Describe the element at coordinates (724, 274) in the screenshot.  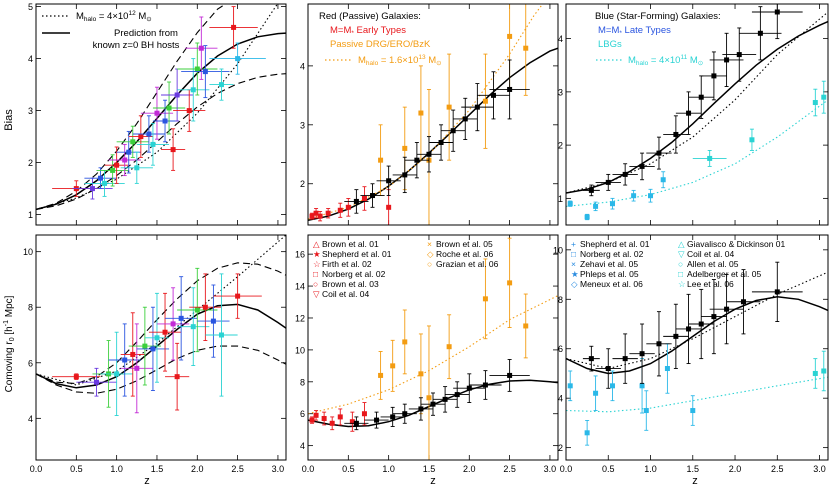
I see `reference-label: Adelberger et al. 05` at that location.